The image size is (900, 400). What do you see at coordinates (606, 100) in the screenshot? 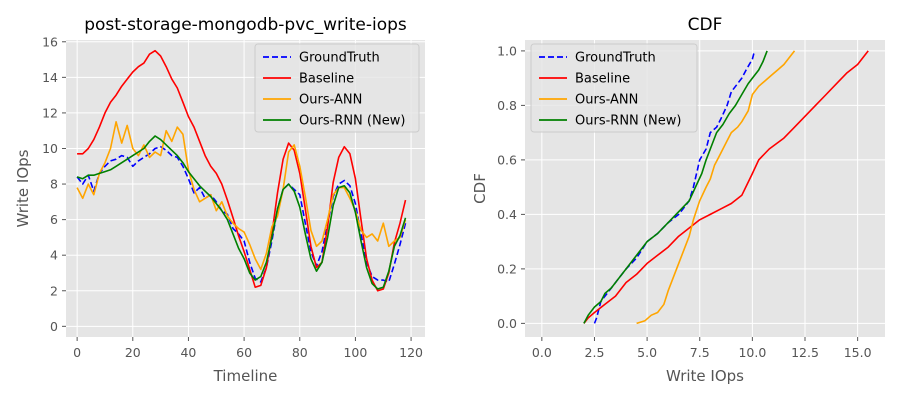
I see `chart-2-legend-label: Ours-ANN` at bounding box center [606, 100].